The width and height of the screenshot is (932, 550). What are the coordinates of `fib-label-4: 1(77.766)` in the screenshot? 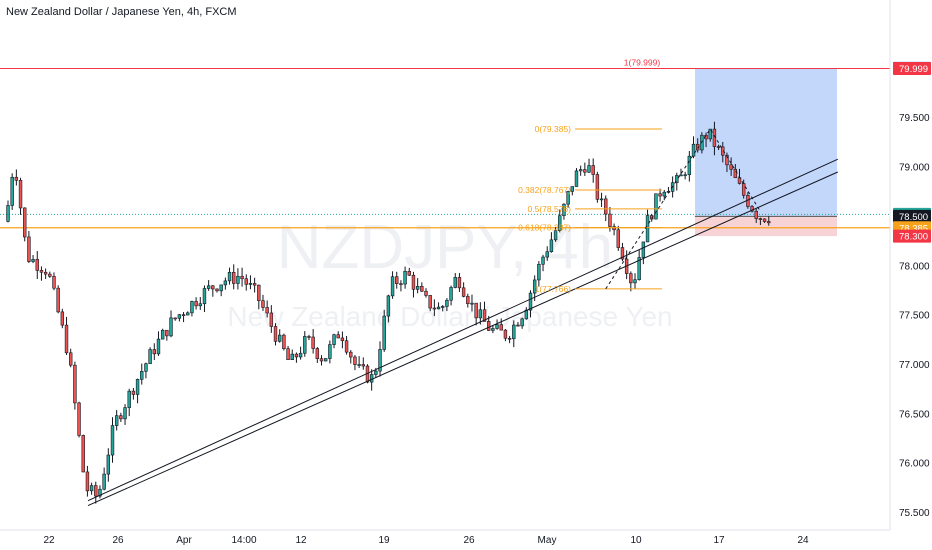 It's located at (553, 289).